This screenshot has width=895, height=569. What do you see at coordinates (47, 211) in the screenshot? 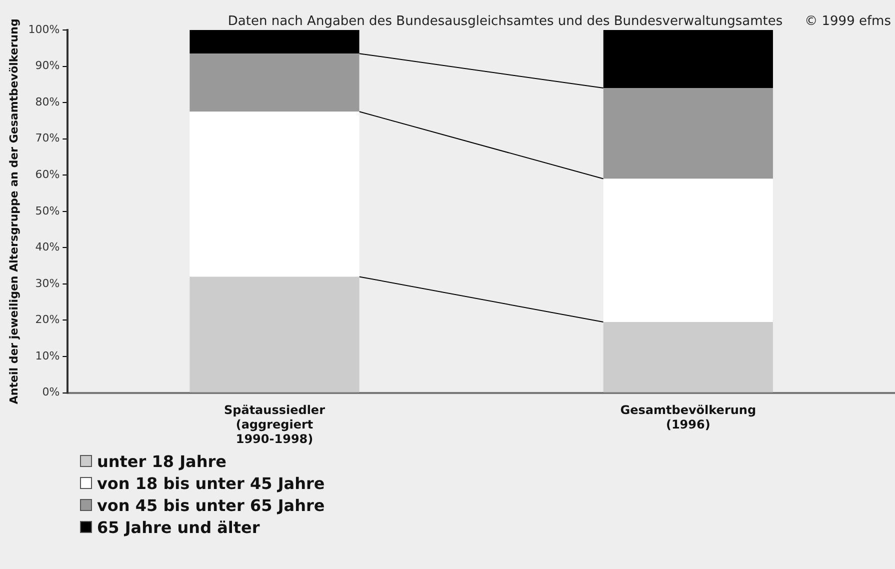
I see `y-tick-label: 50%` at bounding box center [47, 211].